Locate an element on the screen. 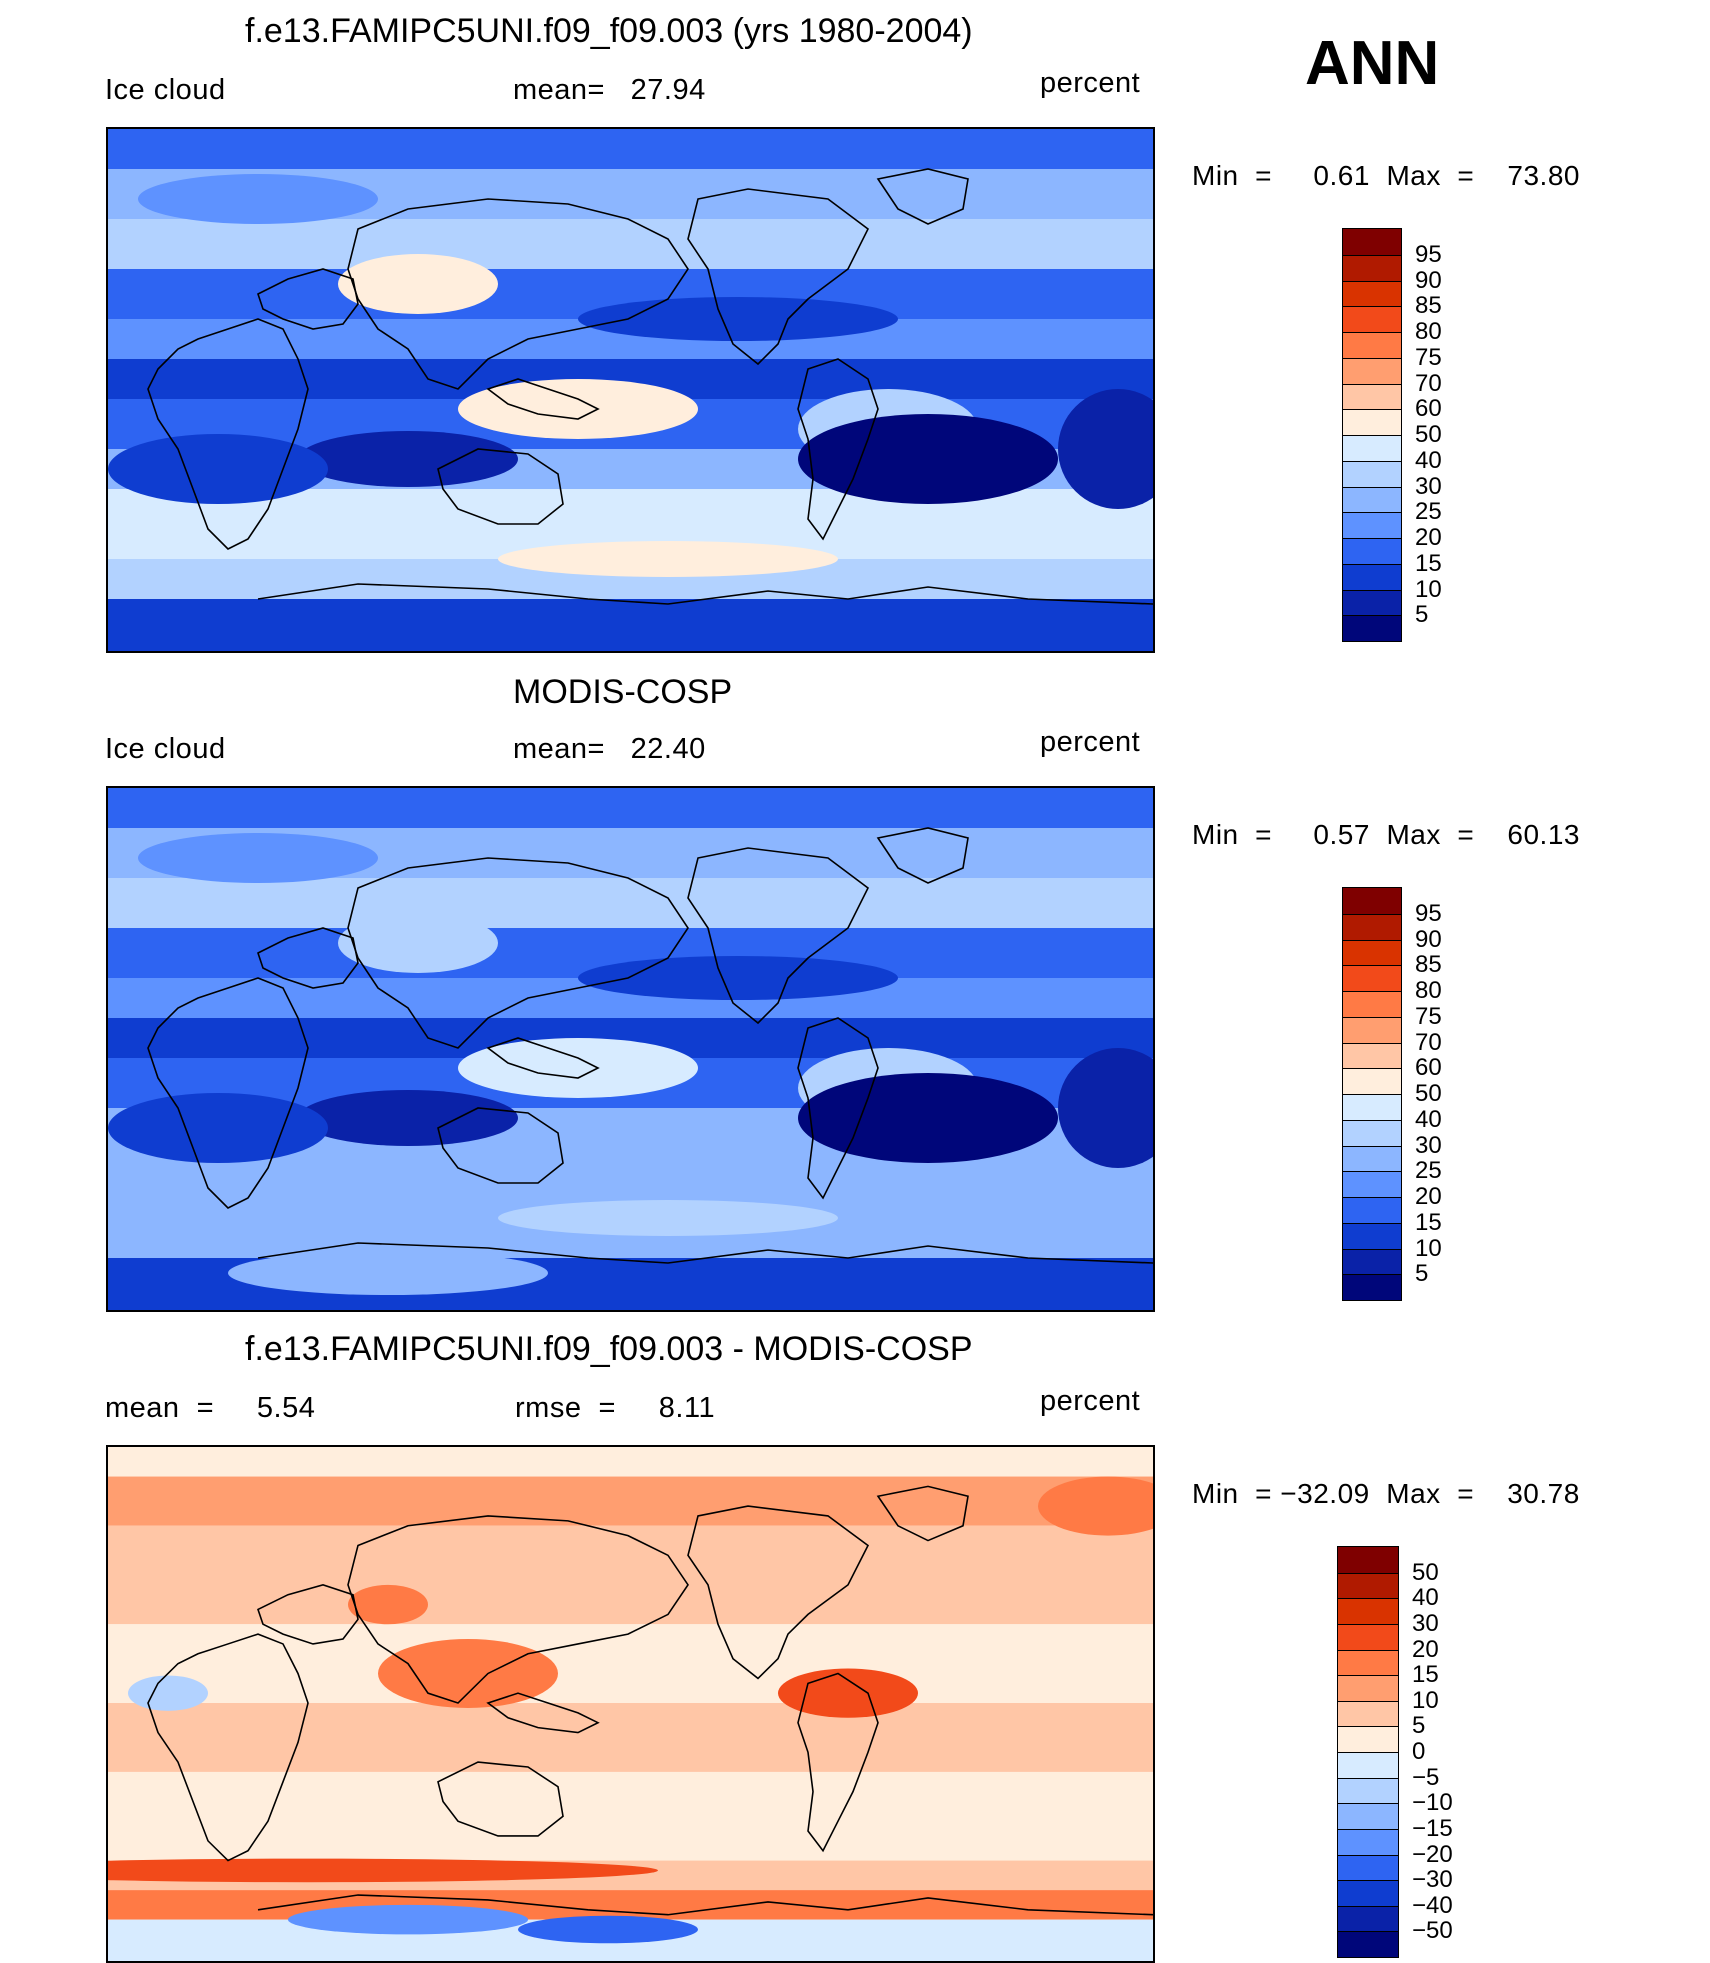 The width and height of the screenshot is (1710, 1963). colorbar-tick-label: 90 is located at coordinates (1428, 280).